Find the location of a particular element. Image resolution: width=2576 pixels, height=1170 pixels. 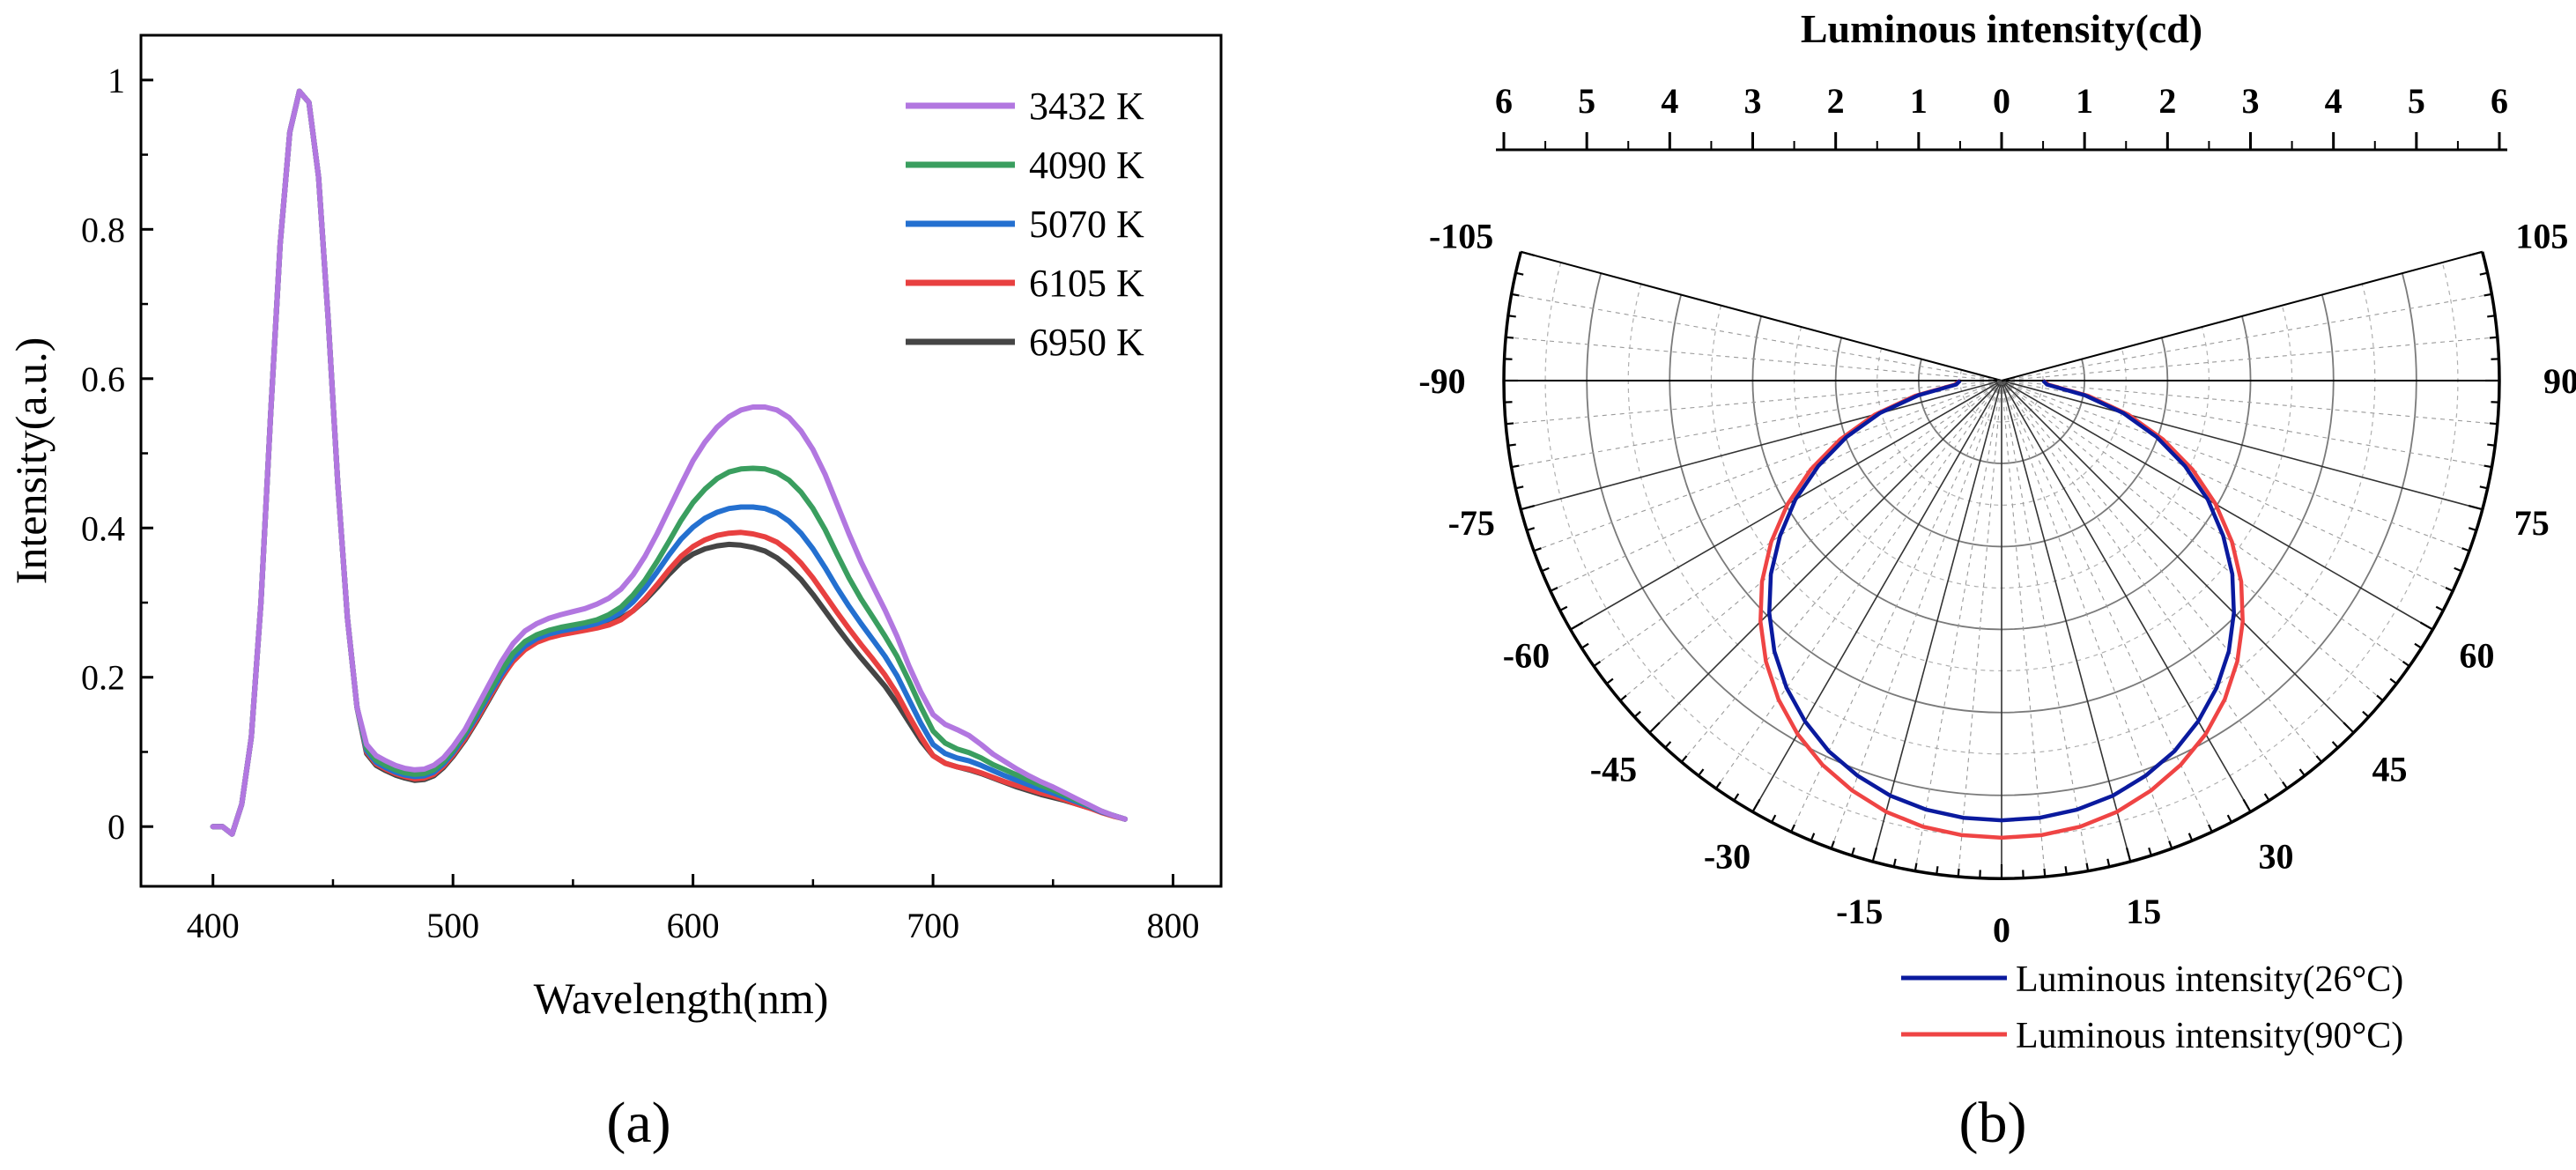

y-axis-label: Intensity(a.u.) is located at coordinates (31, 460).